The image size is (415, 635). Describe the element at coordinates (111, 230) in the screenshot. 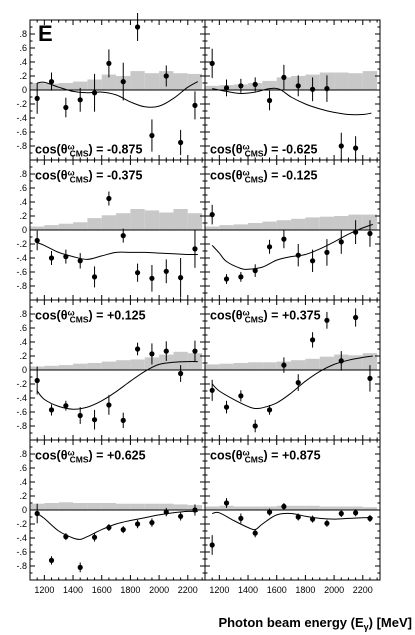

I see `panel: -.8 -.6 -.4 -.2 0 .2 .4 .6 .8 cos(θω CMS) = -0.375` at that location.